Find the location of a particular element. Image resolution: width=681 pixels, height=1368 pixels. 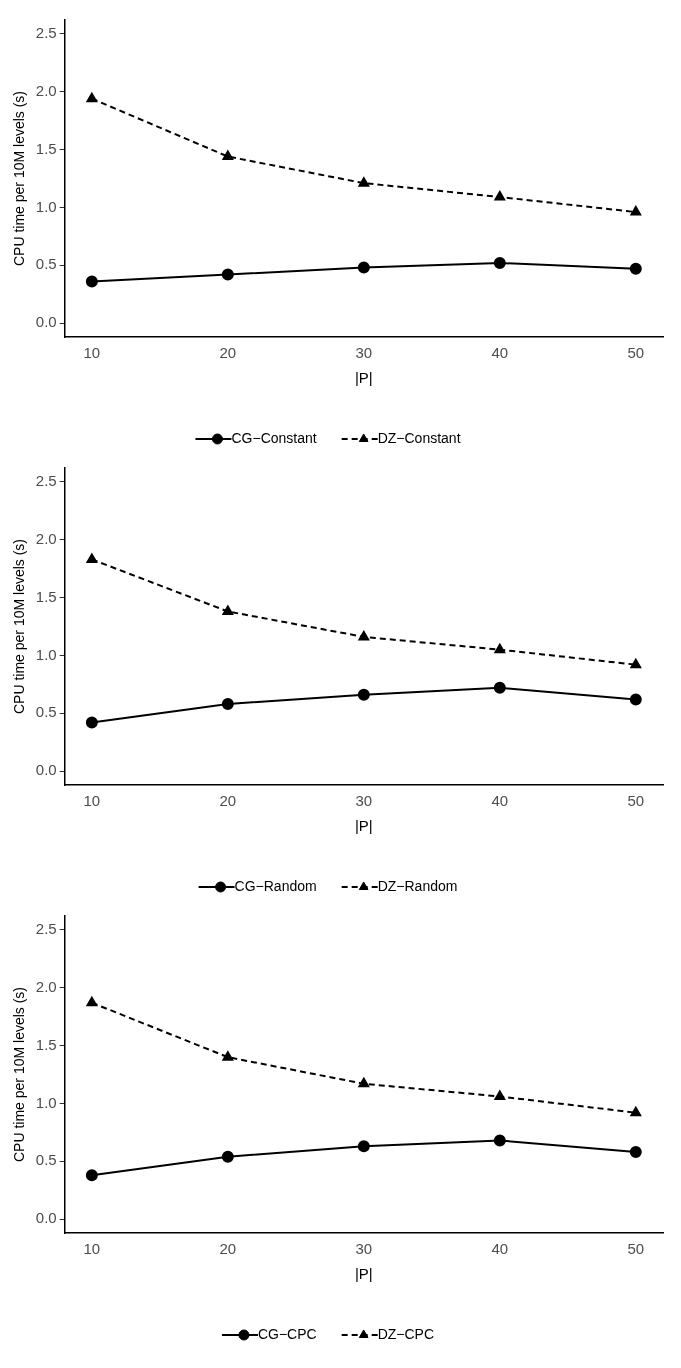

legend-label: CG−Random is located at coordinates (275, 885).